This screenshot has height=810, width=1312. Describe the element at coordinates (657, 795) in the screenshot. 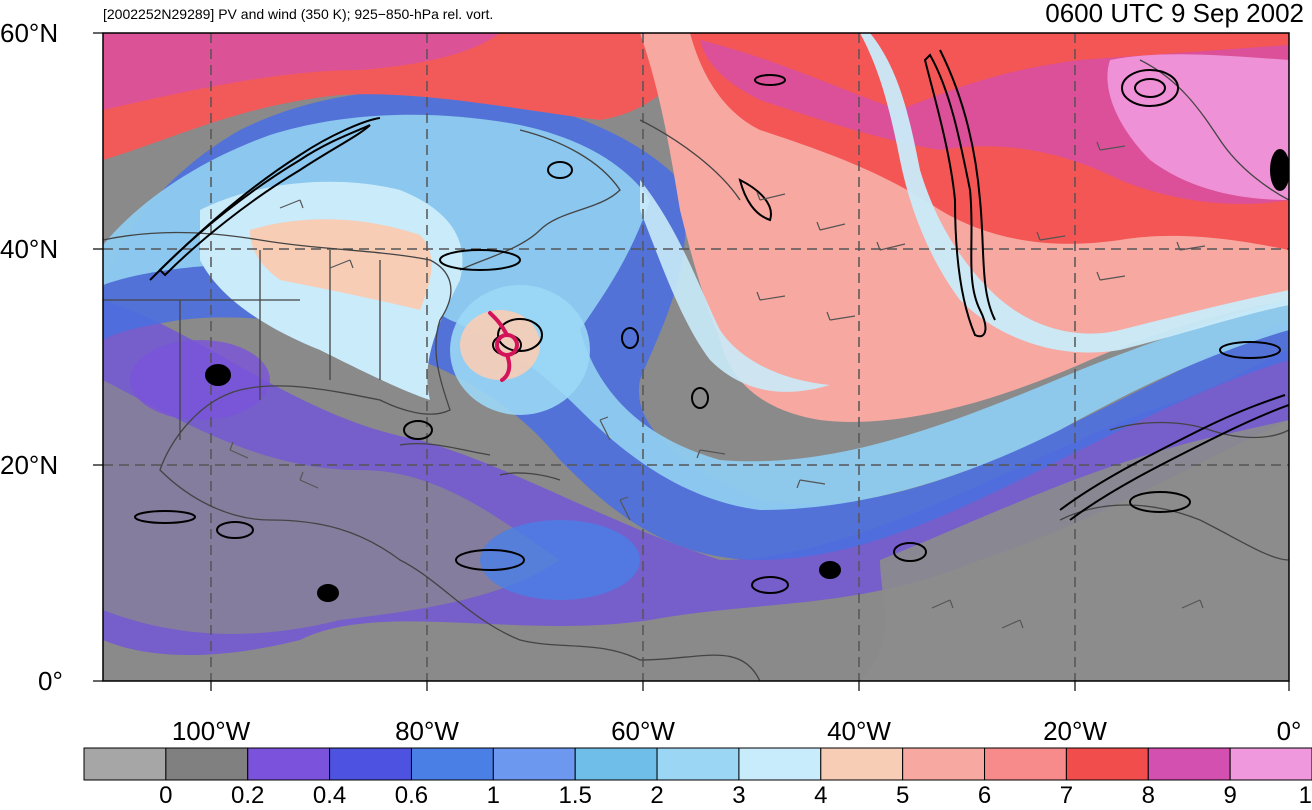

I see `colorbar-label: 2` at that location.